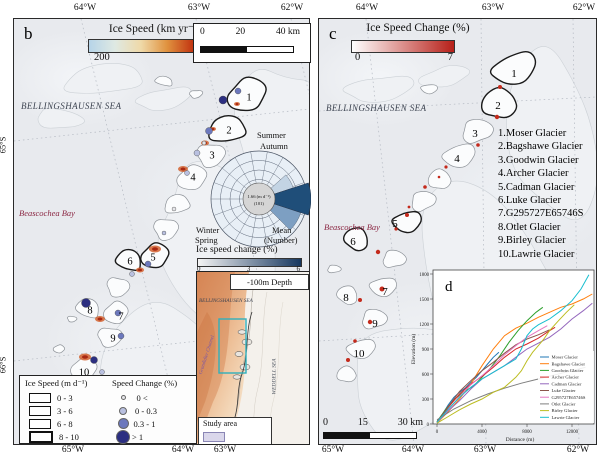 The image size is (600, 457). What do you see at coordinates (4, 145) in the screenshot?
I see `lat-label-left: 65°S` at bounding box center [4, 145].